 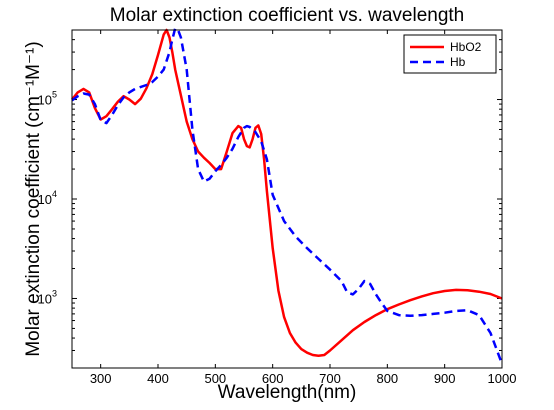 What do you see at coordinates (273, 378) in the screenshot?
I see `x-tick-label: 600` at bounding box center [273, 378].